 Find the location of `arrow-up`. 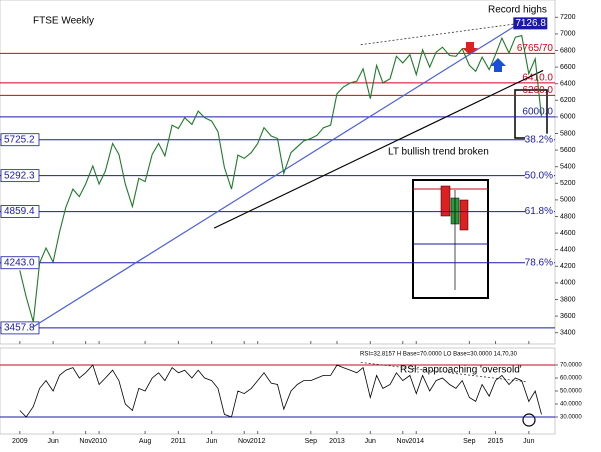

arrow-up is located at coordinates (498, 65).